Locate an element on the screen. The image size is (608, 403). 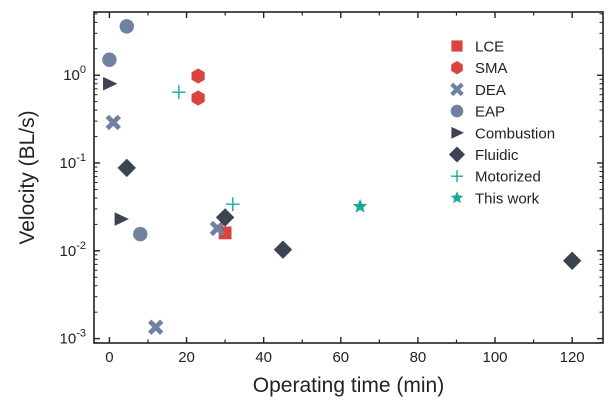
legend-combustion-label: Combustion is located at coordinates (515, 133).